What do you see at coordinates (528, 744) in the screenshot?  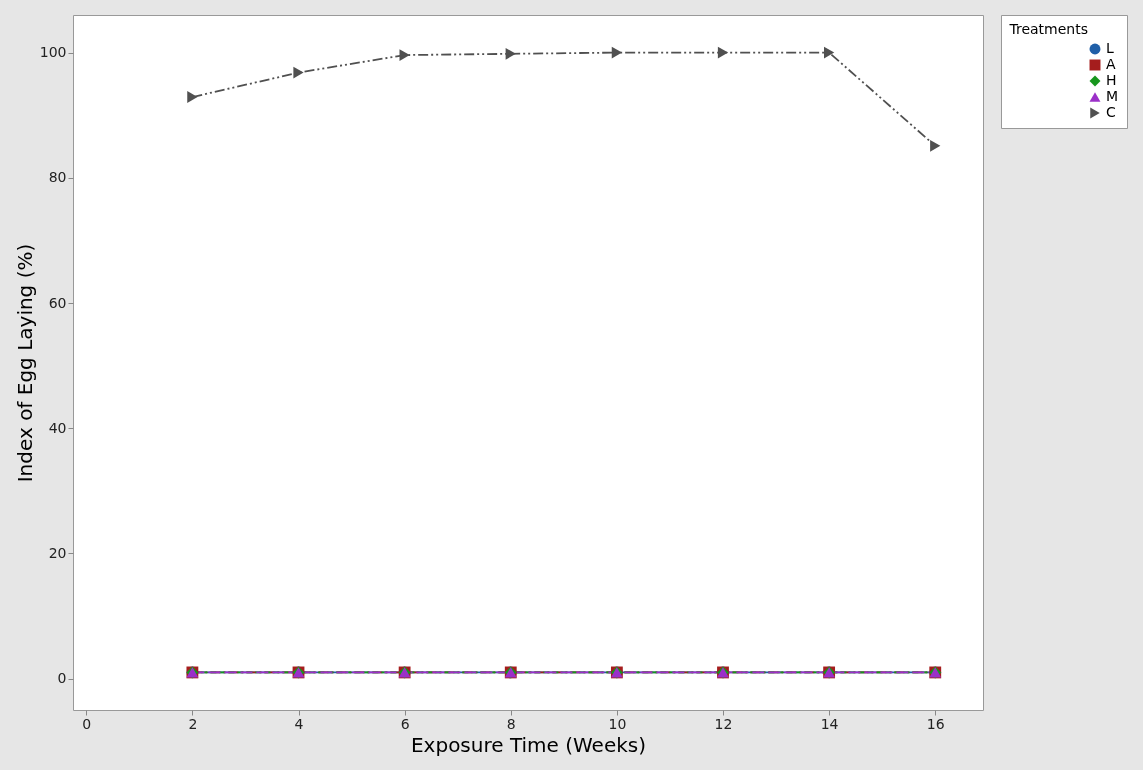 I see `x-axis-title: Exposure Time (Weeks)` at bounding box center [528, 744].